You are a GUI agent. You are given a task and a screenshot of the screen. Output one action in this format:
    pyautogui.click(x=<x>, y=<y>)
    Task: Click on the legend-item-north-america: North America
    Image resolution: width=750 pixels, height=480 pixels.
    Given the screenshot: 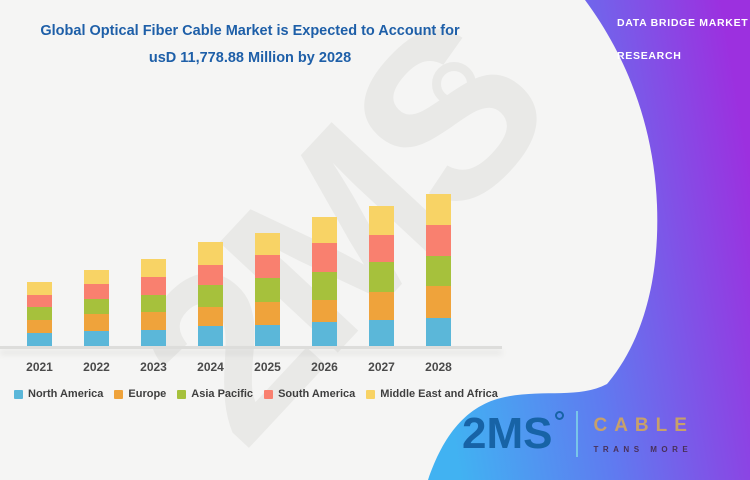 What is the action you would take?
    pyautogui.click(x=58, y=394)
    